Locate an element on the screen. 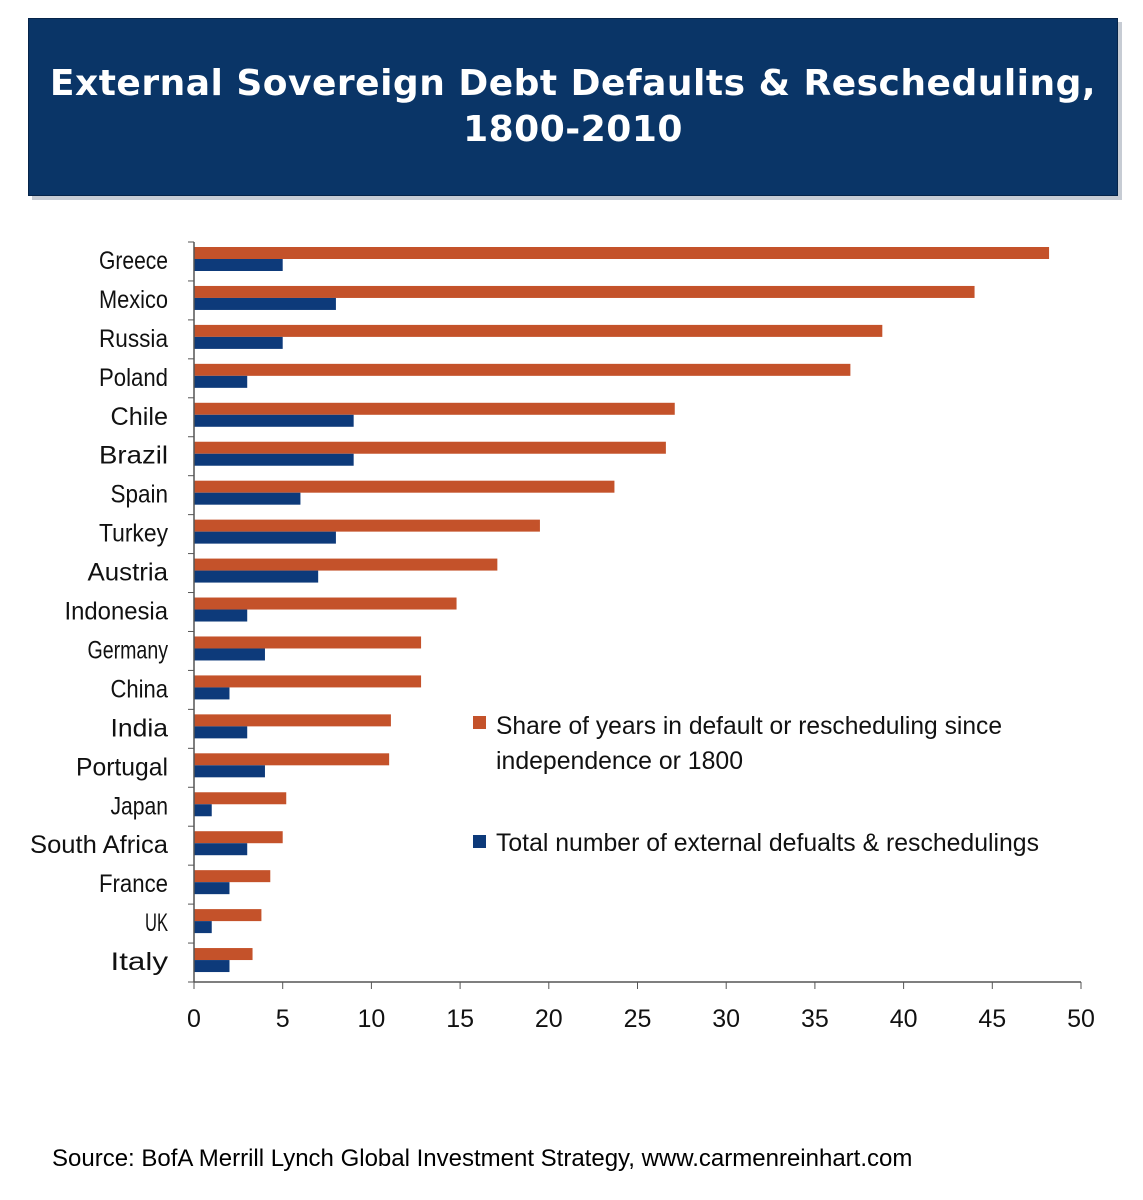 This screenshot has width=1143, height=1200. category-label: UK is located at coordinates (156, 923).